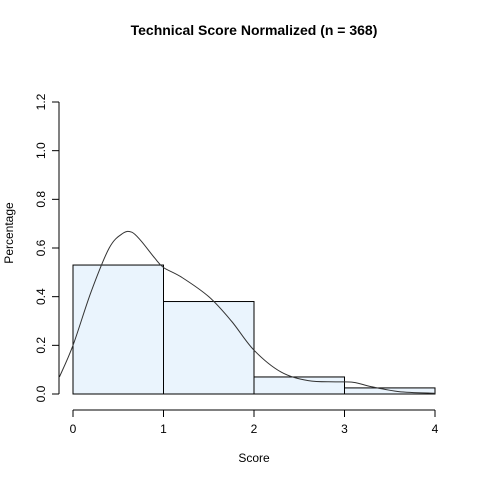  Describe the element at coordinates (163, 429) in the screenshot. I see `x-tick-label: 1` at that location.